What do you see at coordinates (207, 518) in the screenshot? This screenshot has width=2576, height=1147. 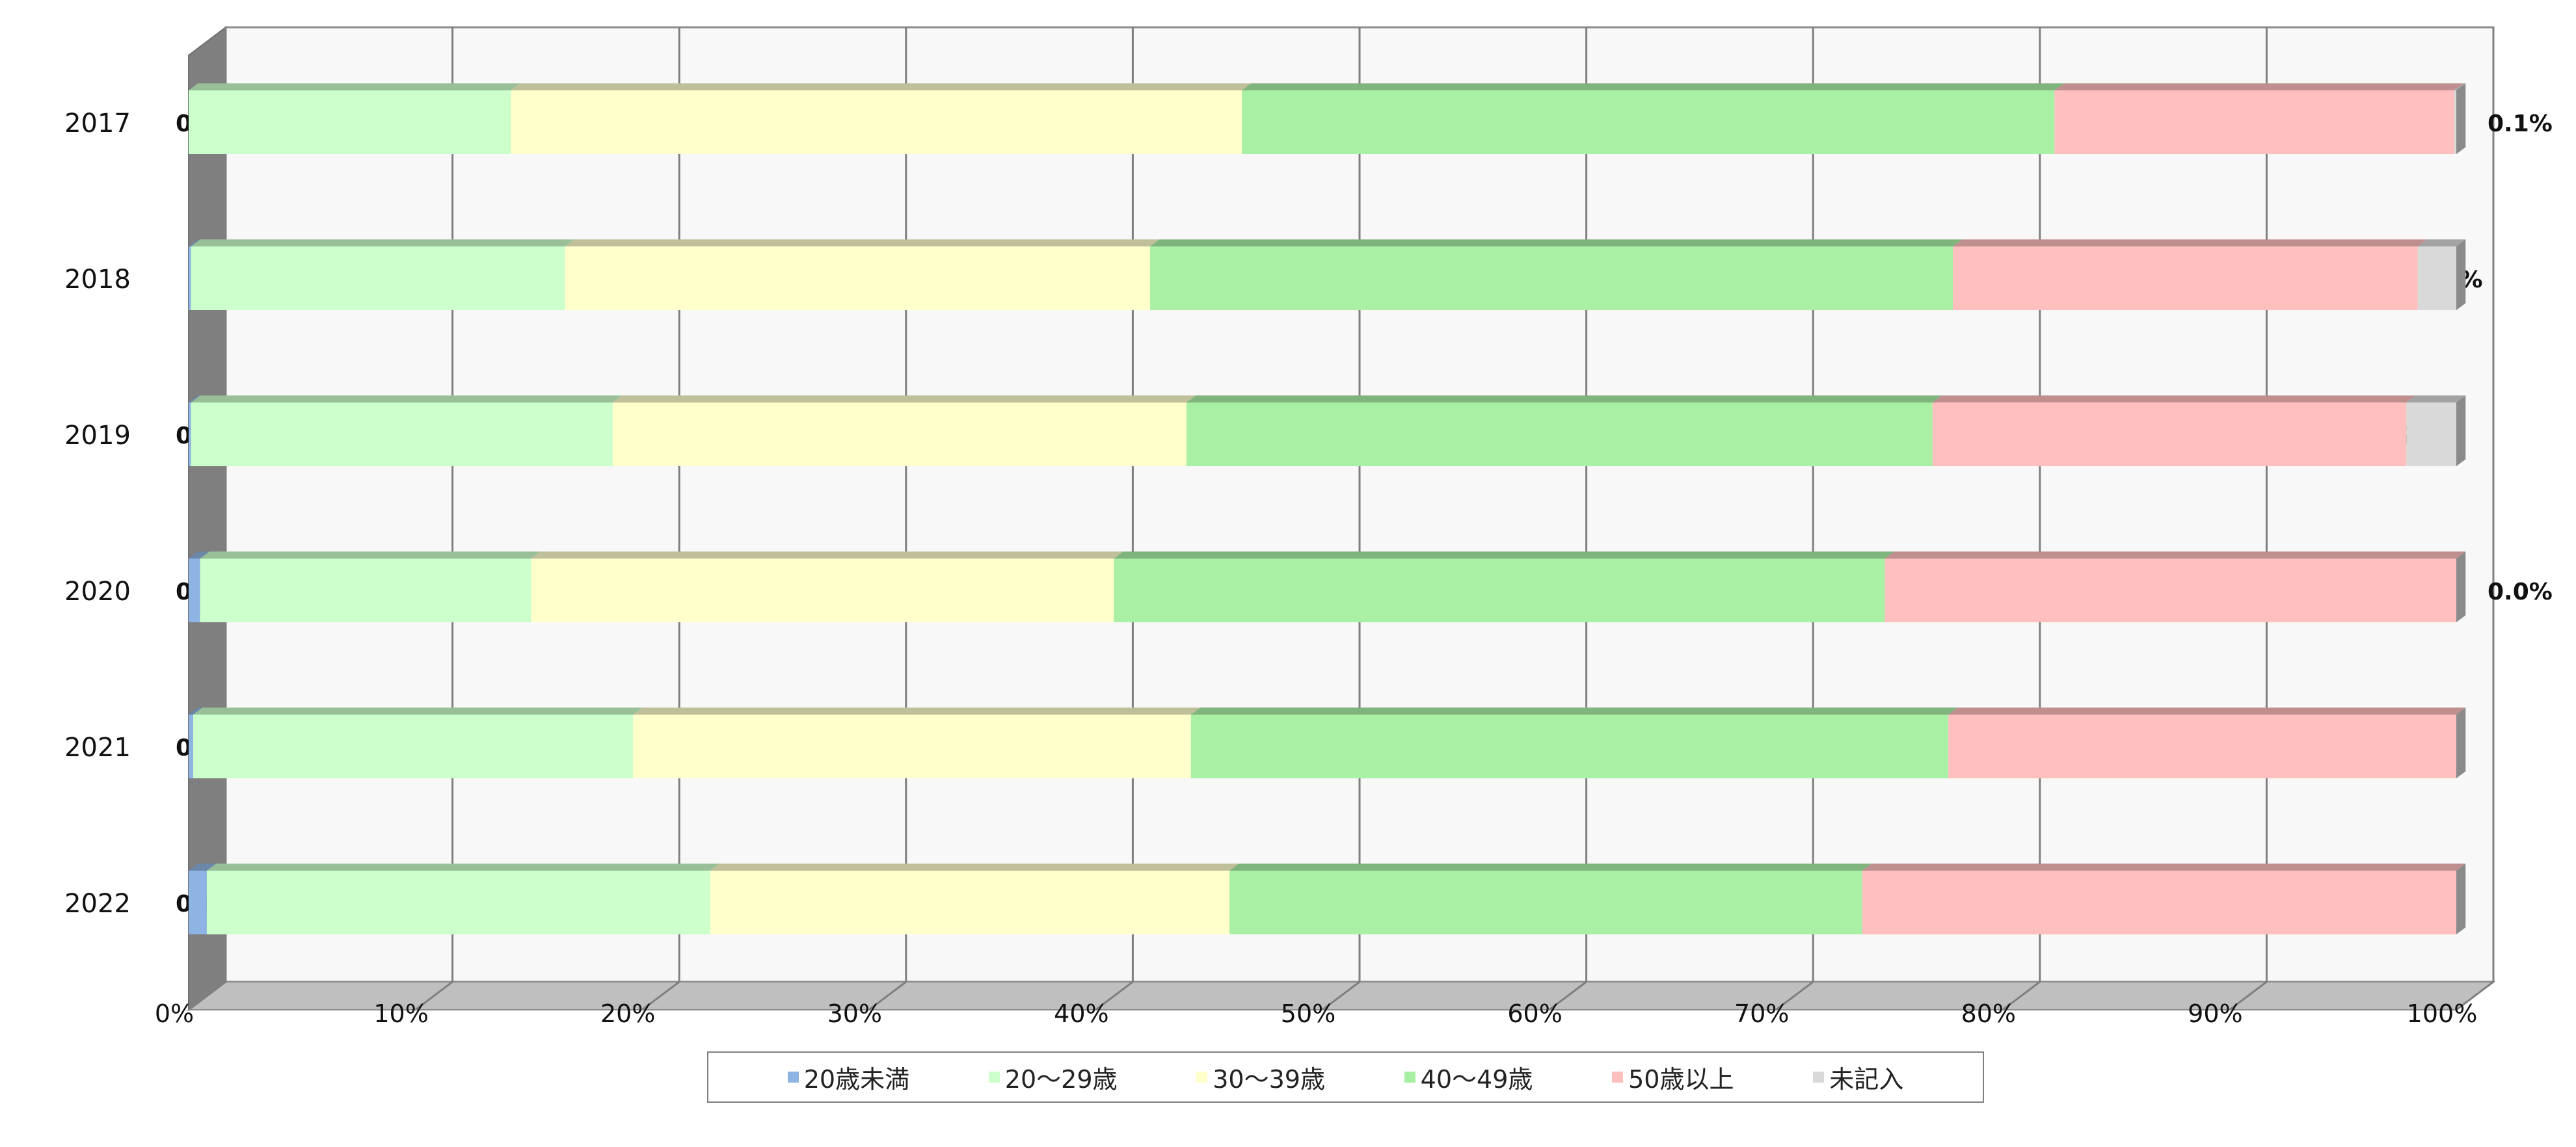 I see `side-wall` at bounding box center [207, 518].